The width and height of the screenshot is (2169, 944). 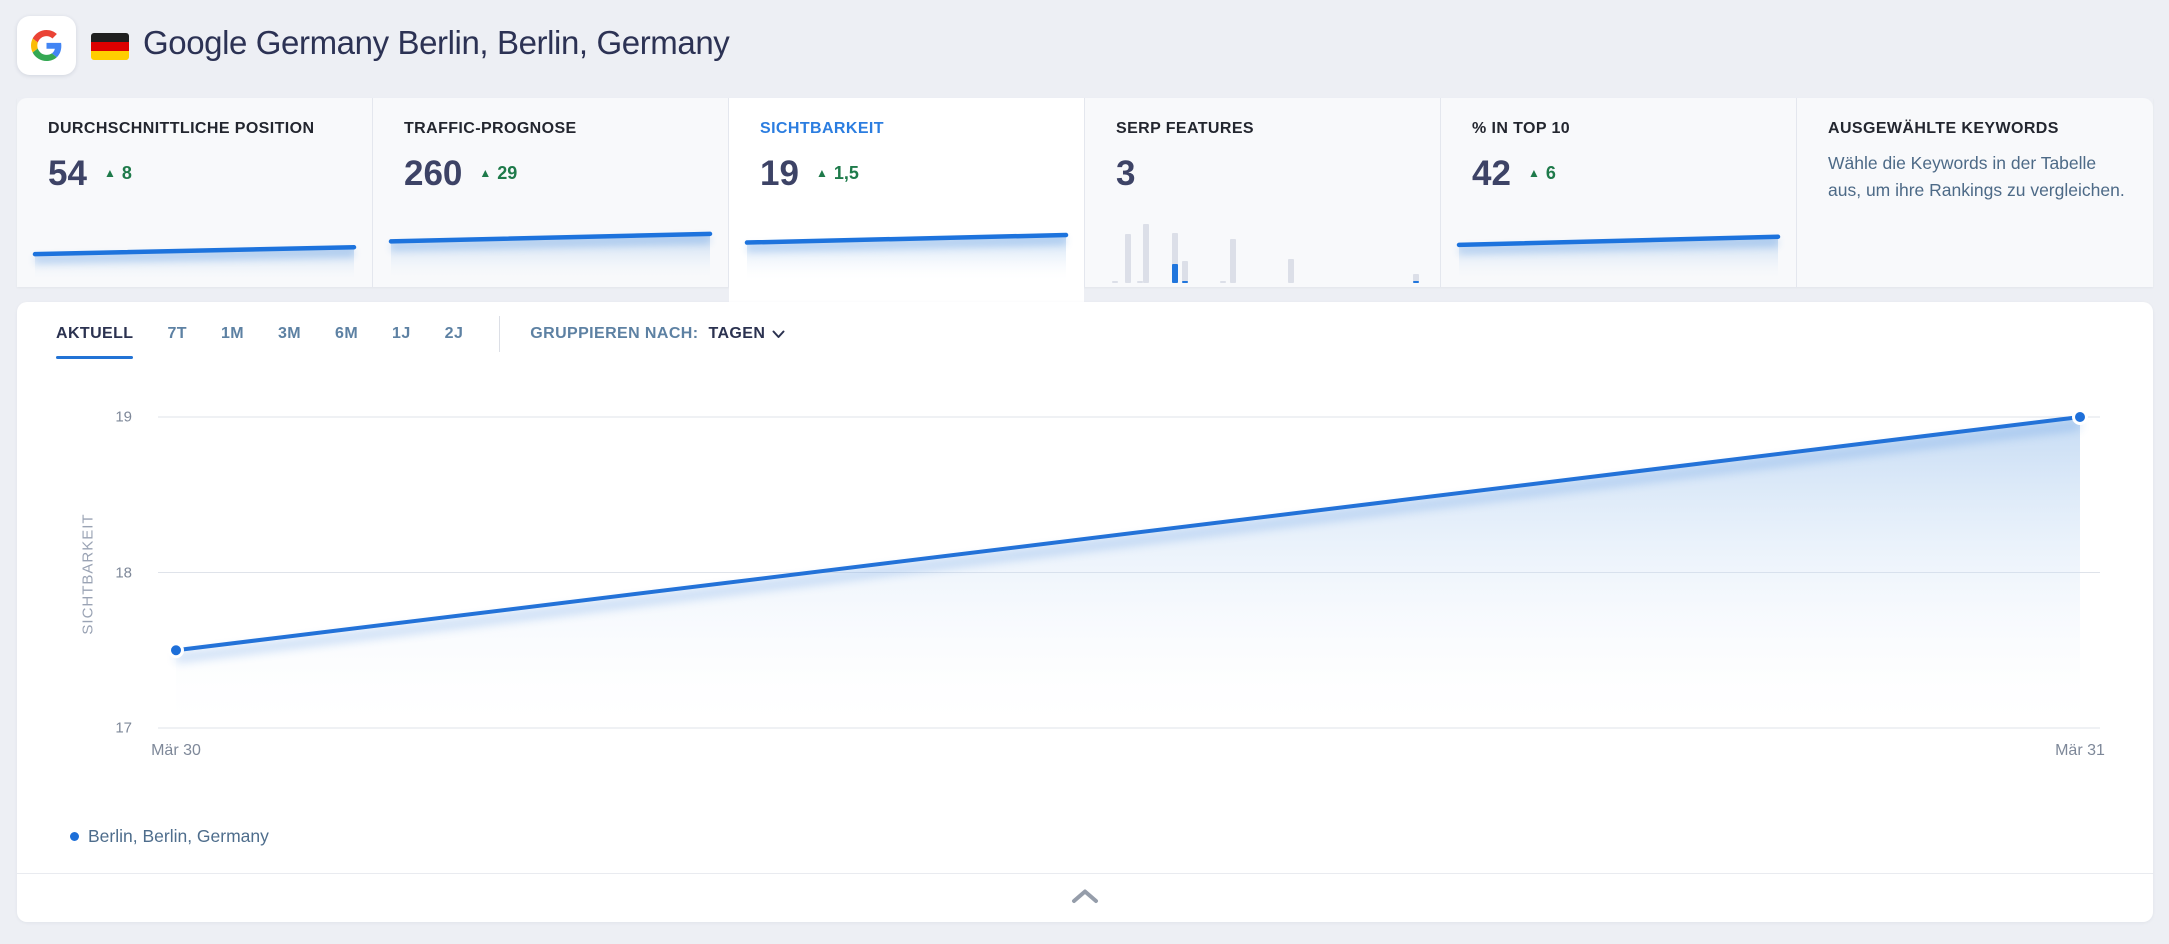 I want to click on group-by-label: GRUPPIEREN NACH:, so click(x=614, y=333).